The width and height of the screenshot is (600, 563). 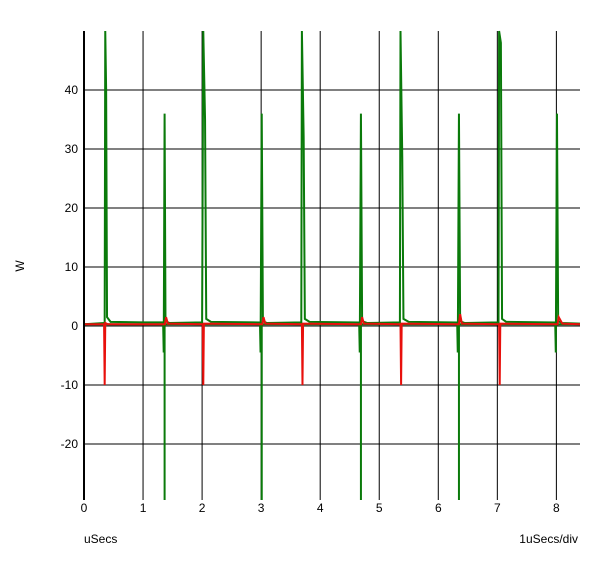 What do you see at coordinates (332, 349) in the screenshot?
I see `red-series-line` at bounding box center [332, 349].